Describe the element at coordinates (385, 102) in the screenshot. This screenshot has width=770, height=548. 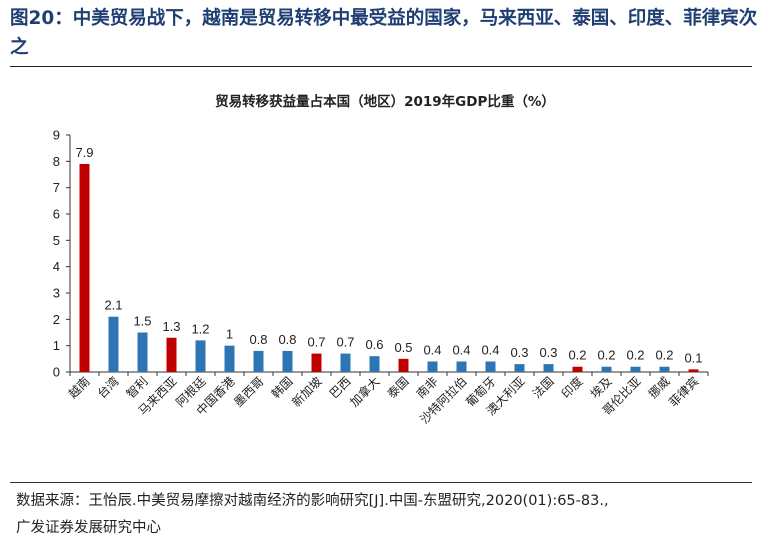
I see `chart-title: 贸易转移获益量占本国（地区）2019年GDP比重（%）` at that location.